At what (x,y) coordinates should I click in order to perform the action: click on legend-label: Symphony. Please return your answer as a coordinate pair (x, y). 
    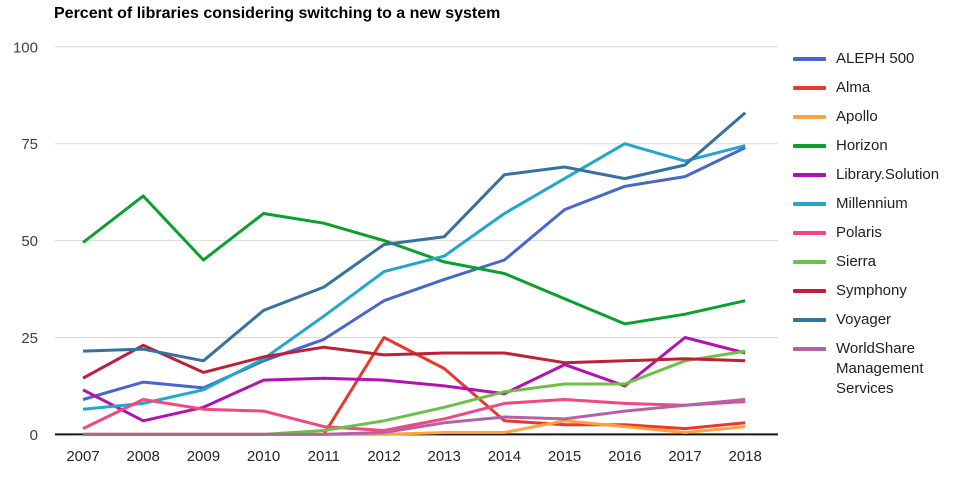
    Looking at the image, I should click on (871, 290).